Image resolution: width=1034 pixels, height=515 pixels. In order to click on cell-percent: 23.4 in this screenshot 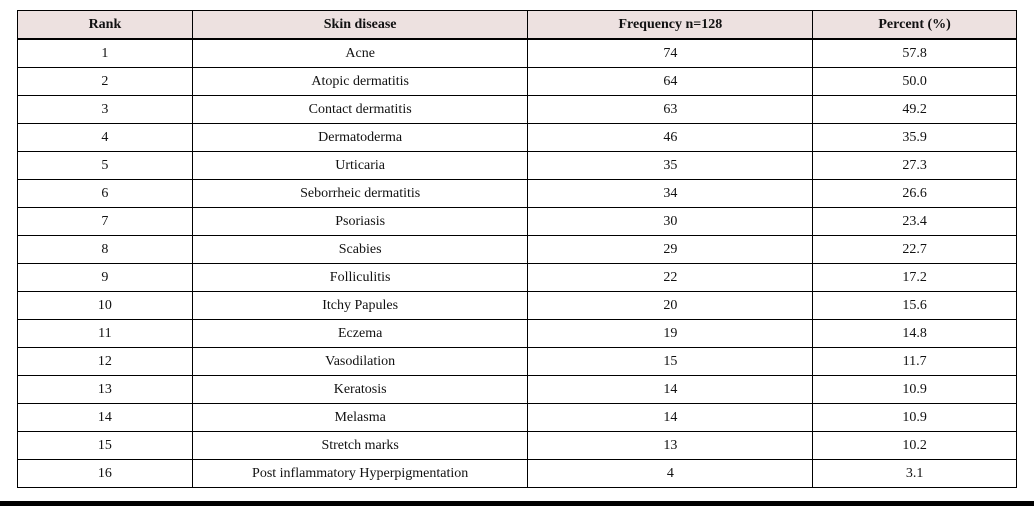, I will do `click(914, 221)`.